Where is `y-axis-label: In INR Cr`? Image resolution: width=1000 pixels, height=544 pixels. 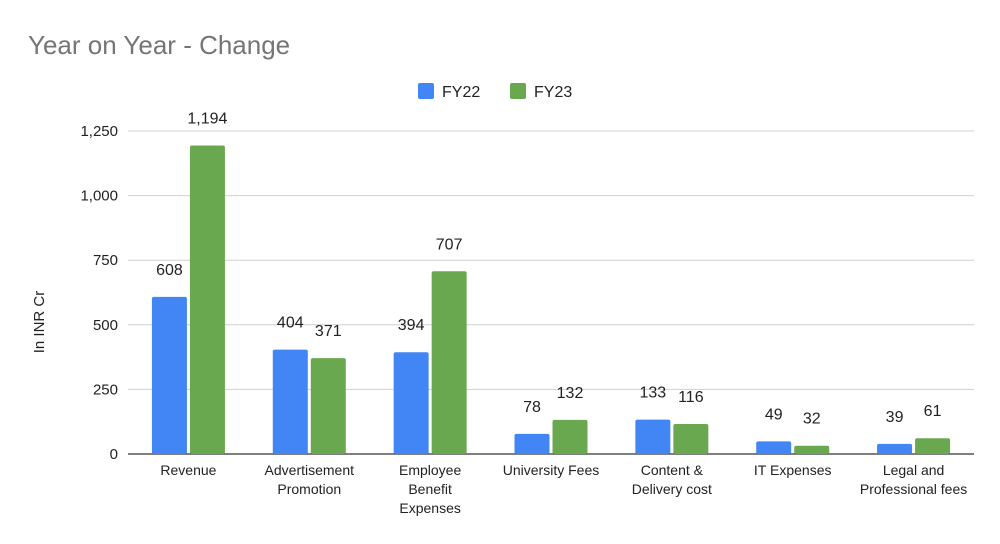 y-axis-label: In INR Cr is located at coordinates (39, 322).